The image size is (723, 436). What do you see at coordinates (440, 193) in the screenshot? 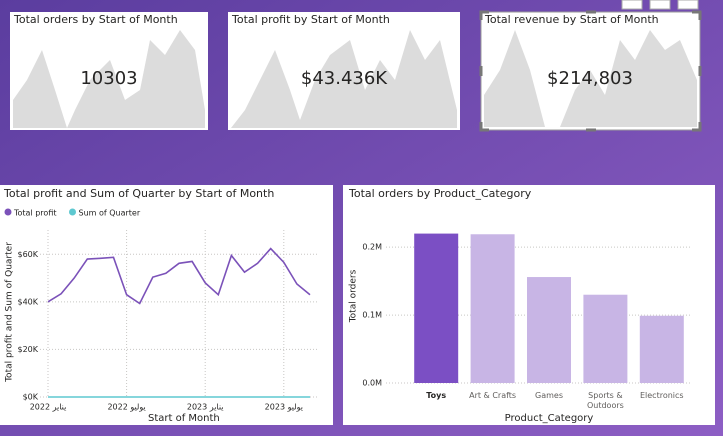
I see `chart-title: Total orders by Product_Category` at bounding box center [440, 193].